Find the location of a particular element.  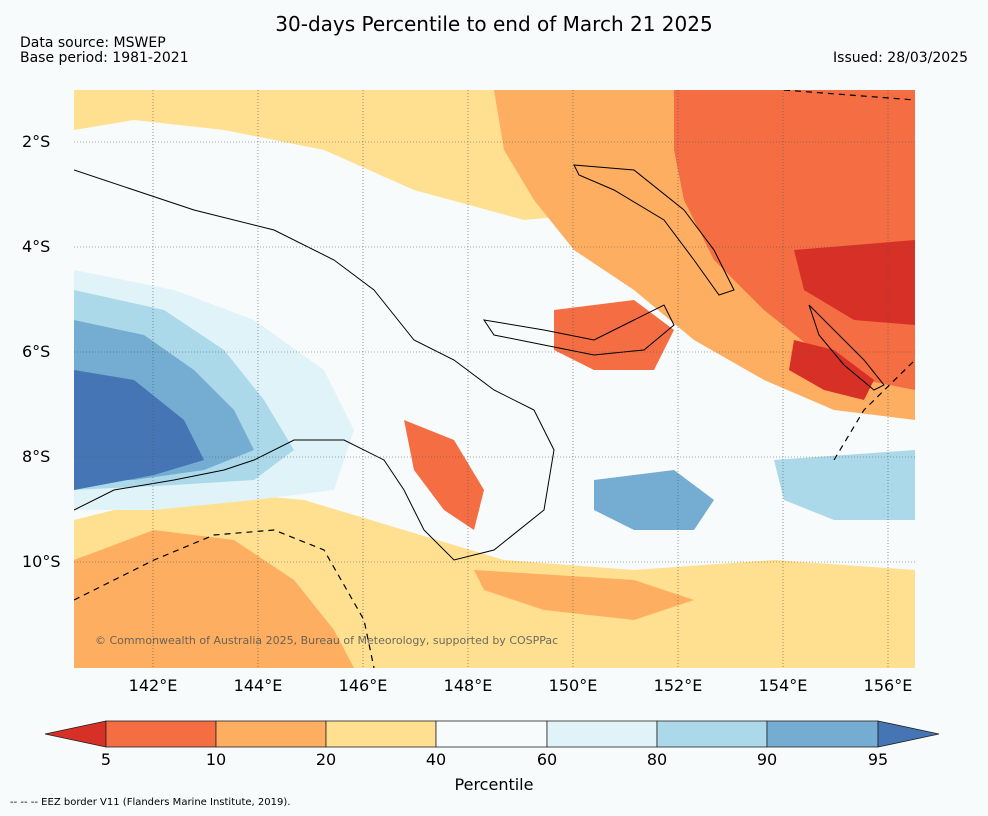

base-period-text: Base period: 1981-2021 is located at coordinates (104, 58).